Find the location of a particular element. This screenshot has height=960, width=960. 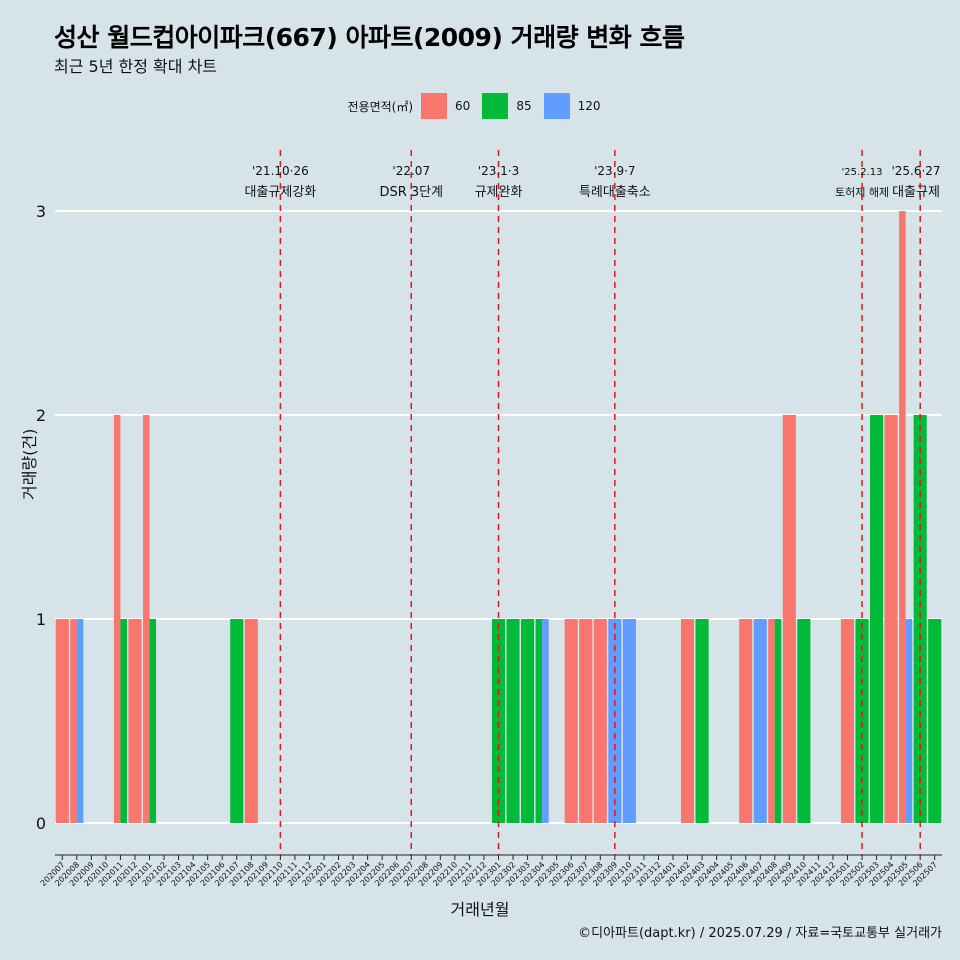

legend-item-85: 85 is located at coordinates (507, 106).